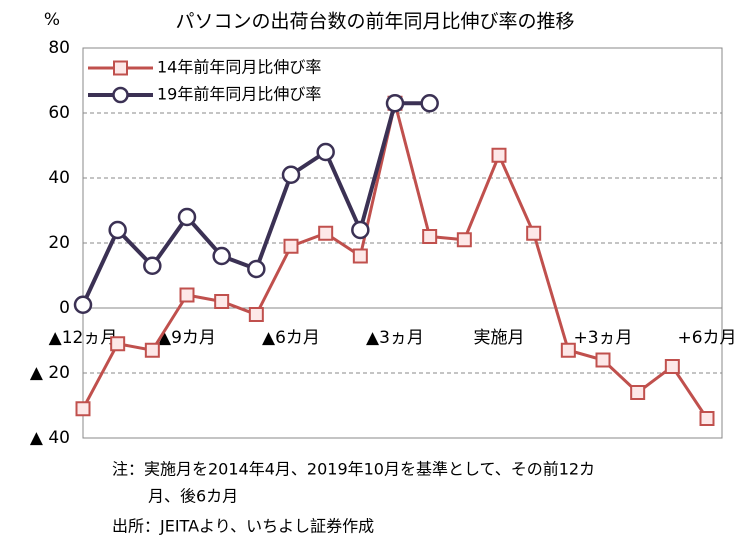 The image size is (750, 550). I want to click on chart-title: パソコンの出荷台数の前年同月比伸び率の推移, so click(374, 22).